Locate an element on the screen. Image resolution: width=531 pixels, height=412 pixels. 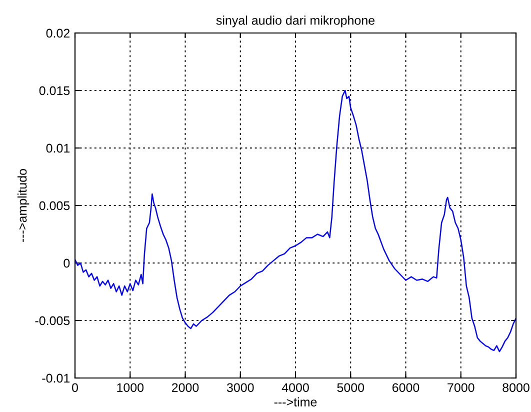
y-tick-label: 0.01 is located at coordinates (58, 148).